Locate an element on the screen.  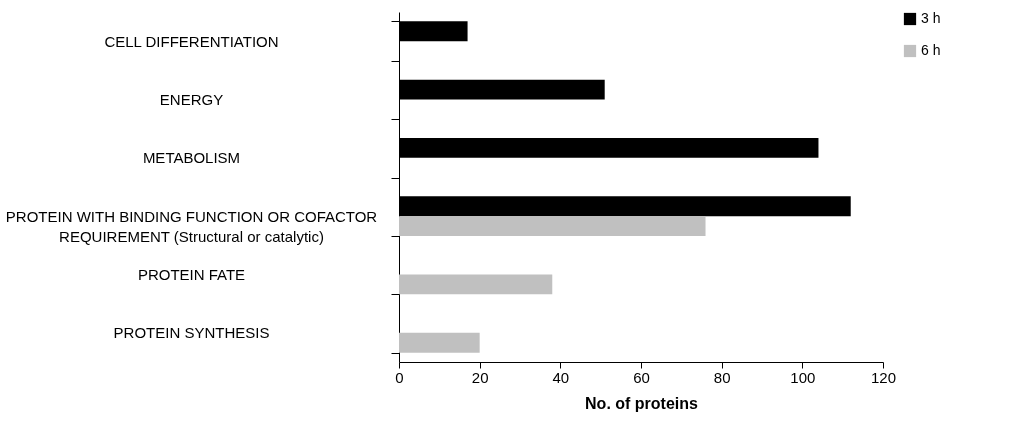
x-tick-label: 0 is located at coordinates (399, 377).